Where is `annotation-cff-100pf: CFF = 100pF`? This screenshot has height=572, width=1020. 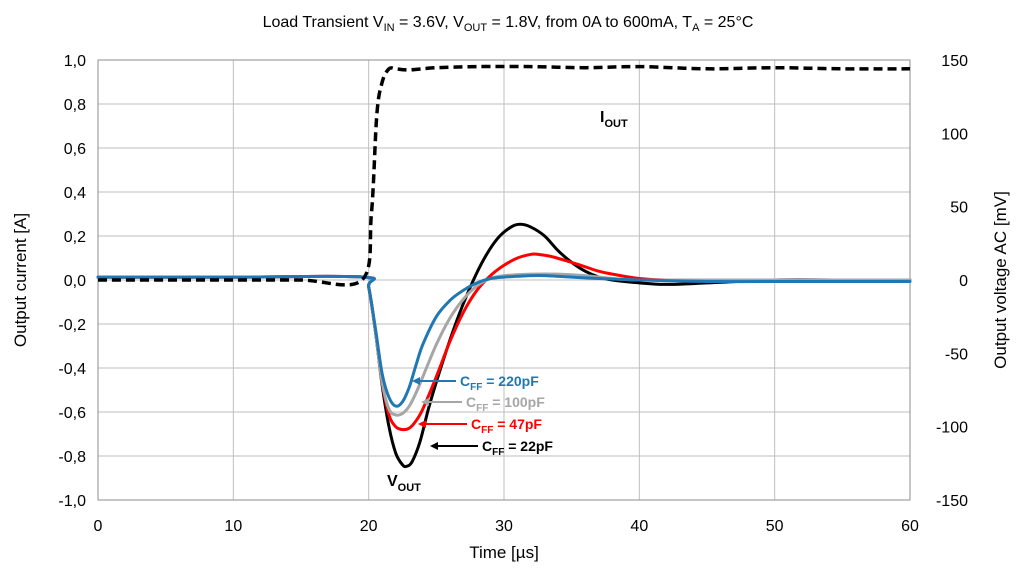
annotation-cff-100pf: CFF = 100pF is located at coordinates (483, 404).